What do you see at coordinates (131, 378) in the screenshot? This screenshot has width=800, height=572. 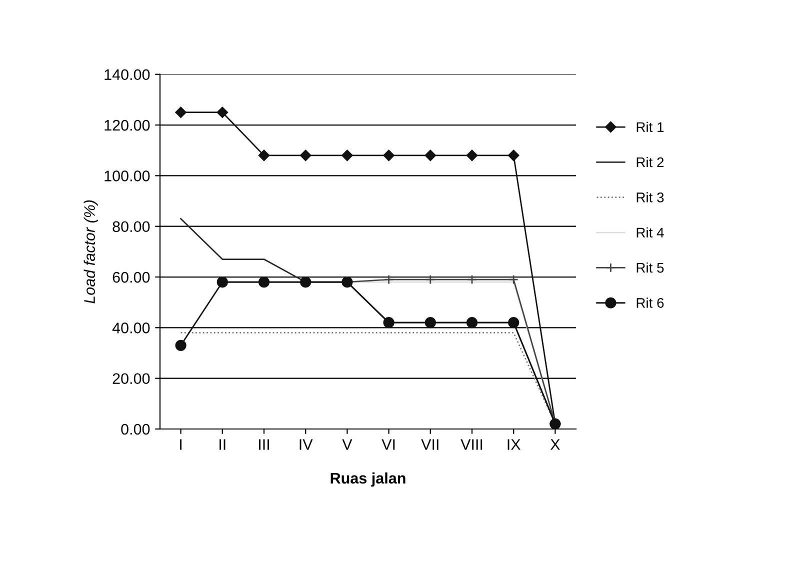 I see `y-tick-label: 20.00` at bounding box center [131, 378].